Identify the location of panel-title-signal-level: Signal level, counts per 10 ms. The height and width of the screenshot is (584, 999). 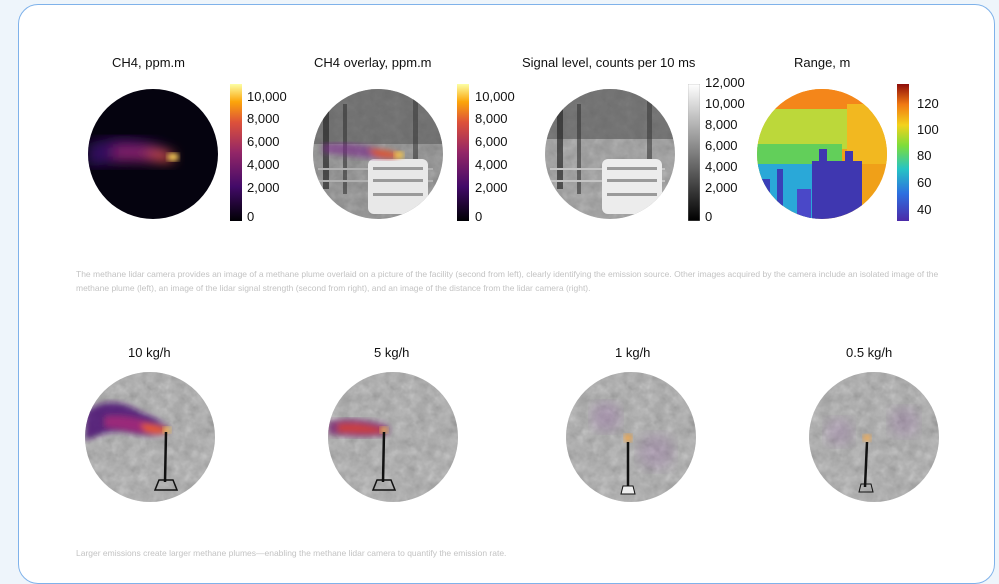
(609, 62).